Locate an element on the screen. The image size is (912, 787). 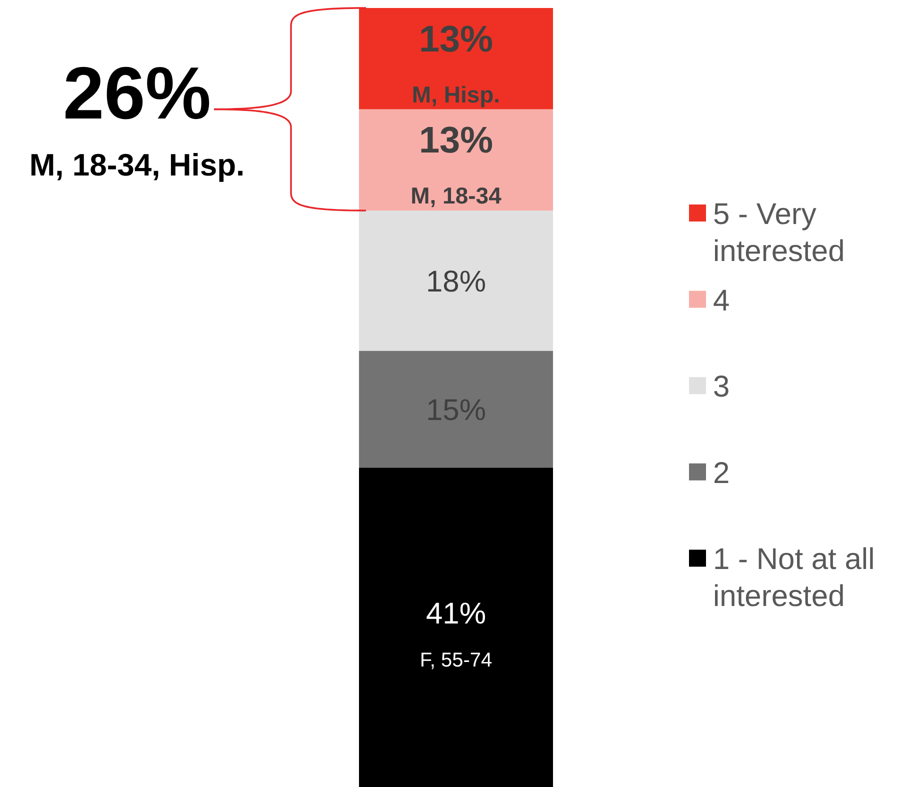
data-label: 41% is located at coordinates (456, 613).